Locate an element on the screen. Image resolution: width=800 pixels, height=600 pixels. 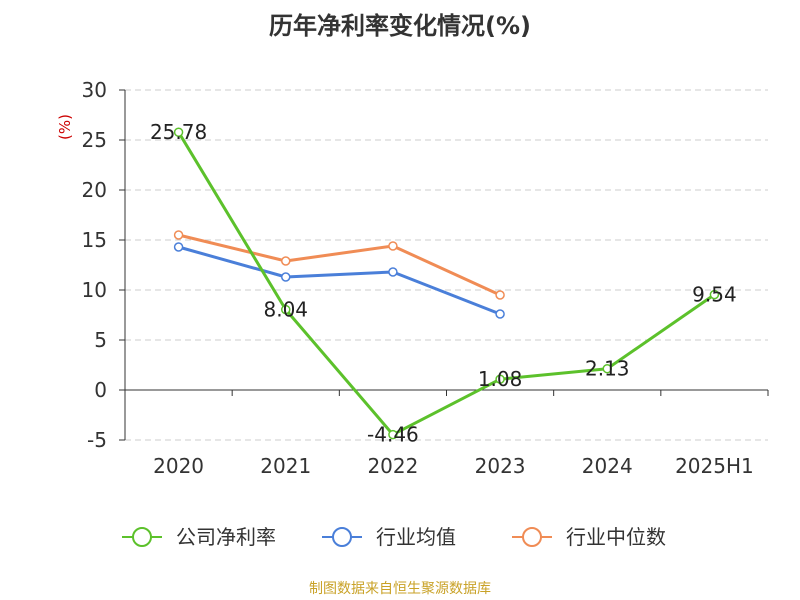
legend-label: 行业均值 is located at coordinates (416, 537).